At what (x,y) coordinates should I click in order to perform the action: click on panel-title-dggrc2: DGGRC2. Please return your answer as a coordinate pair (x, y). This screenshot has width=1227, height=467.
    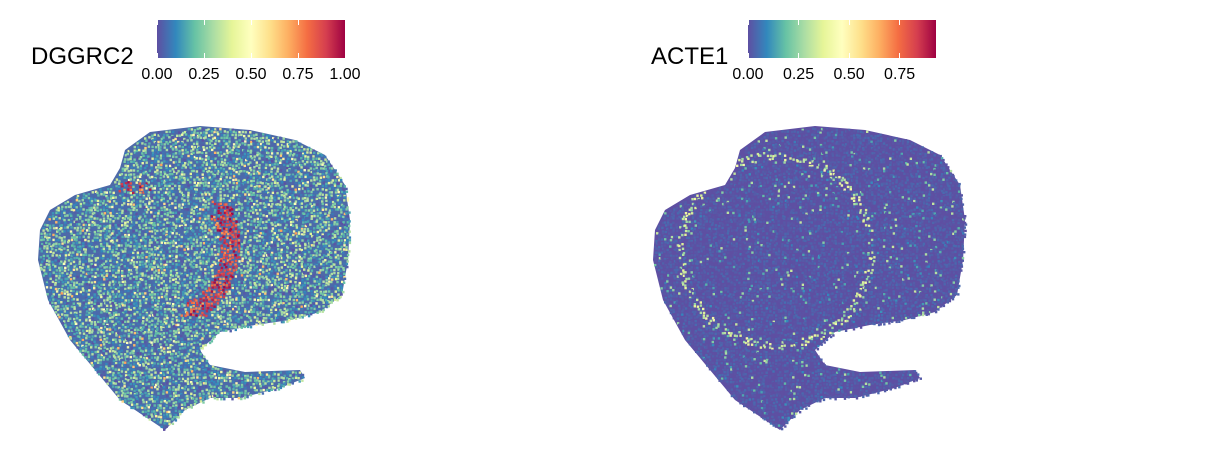
    Looking at the image, I should click on (82, 56).